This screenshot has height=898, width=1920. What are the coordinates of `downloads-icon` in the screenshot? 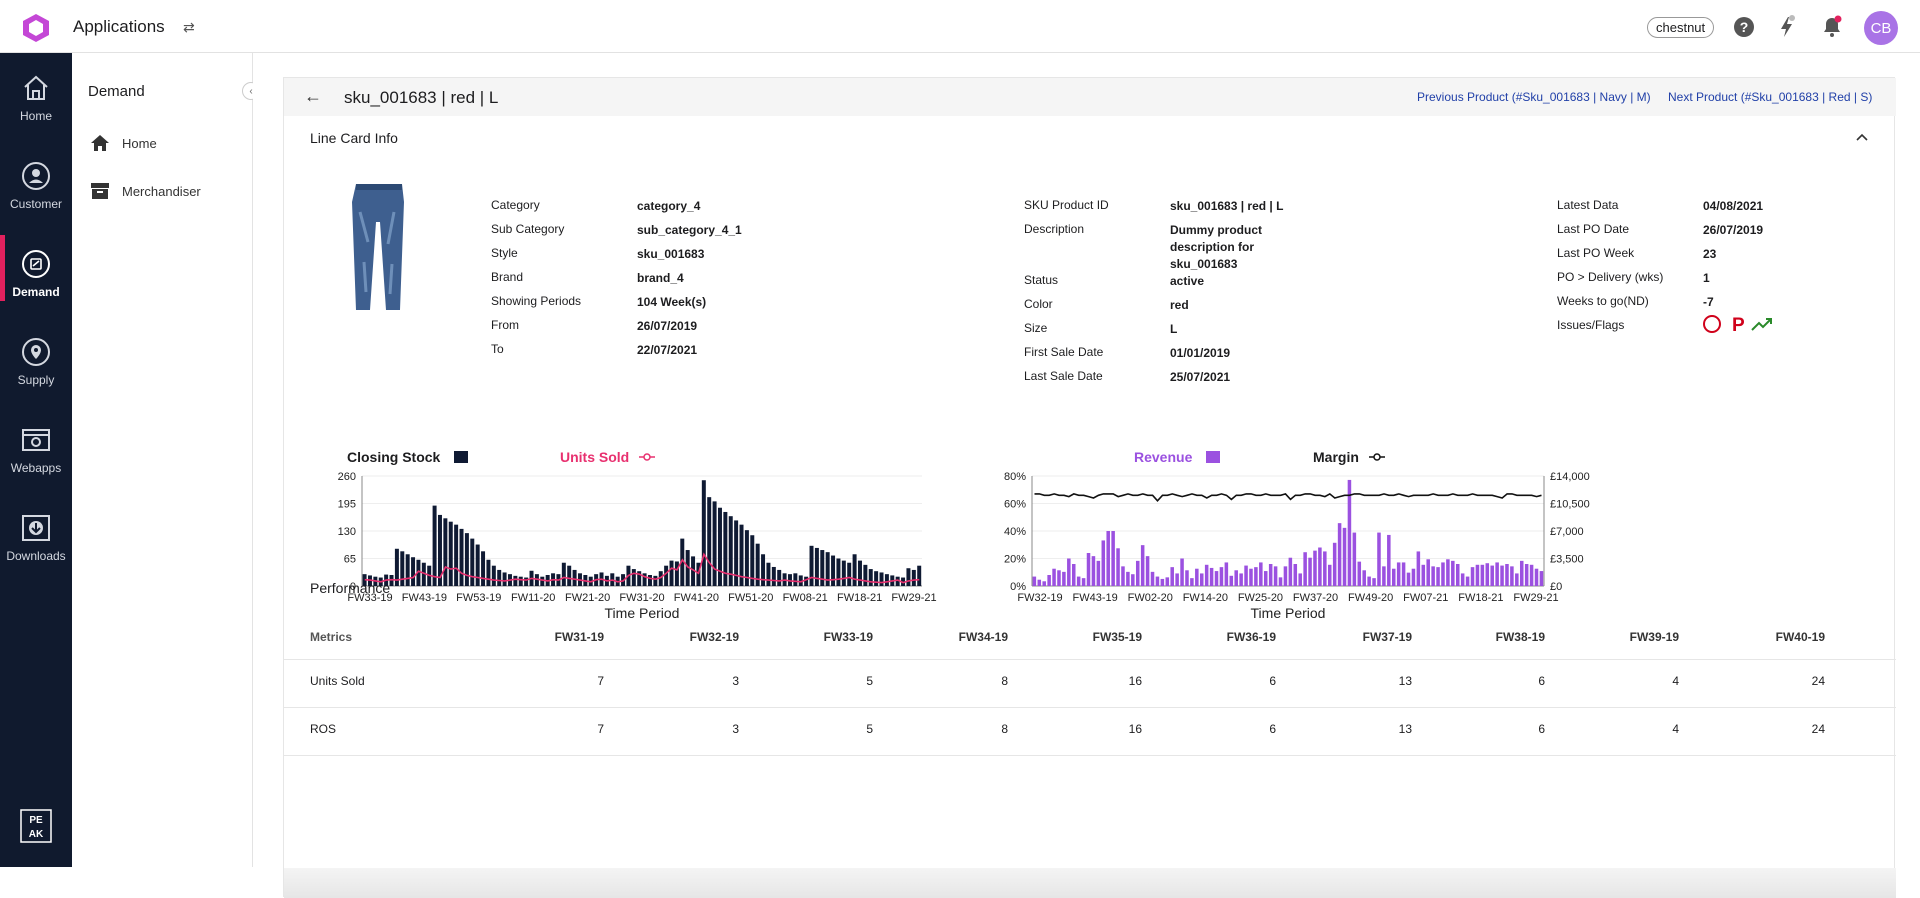 It's located at (36, 528).